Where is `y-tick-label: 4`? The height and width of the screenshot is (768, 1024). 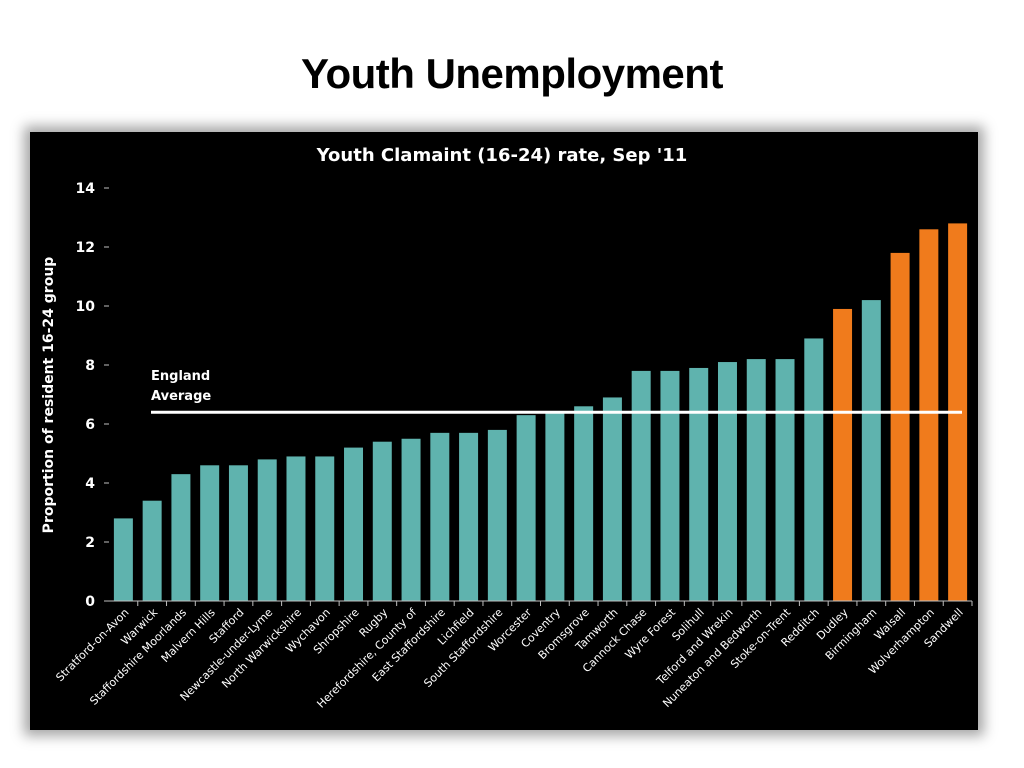 y-tick-label: 4 is located at coordinates (90, 484).